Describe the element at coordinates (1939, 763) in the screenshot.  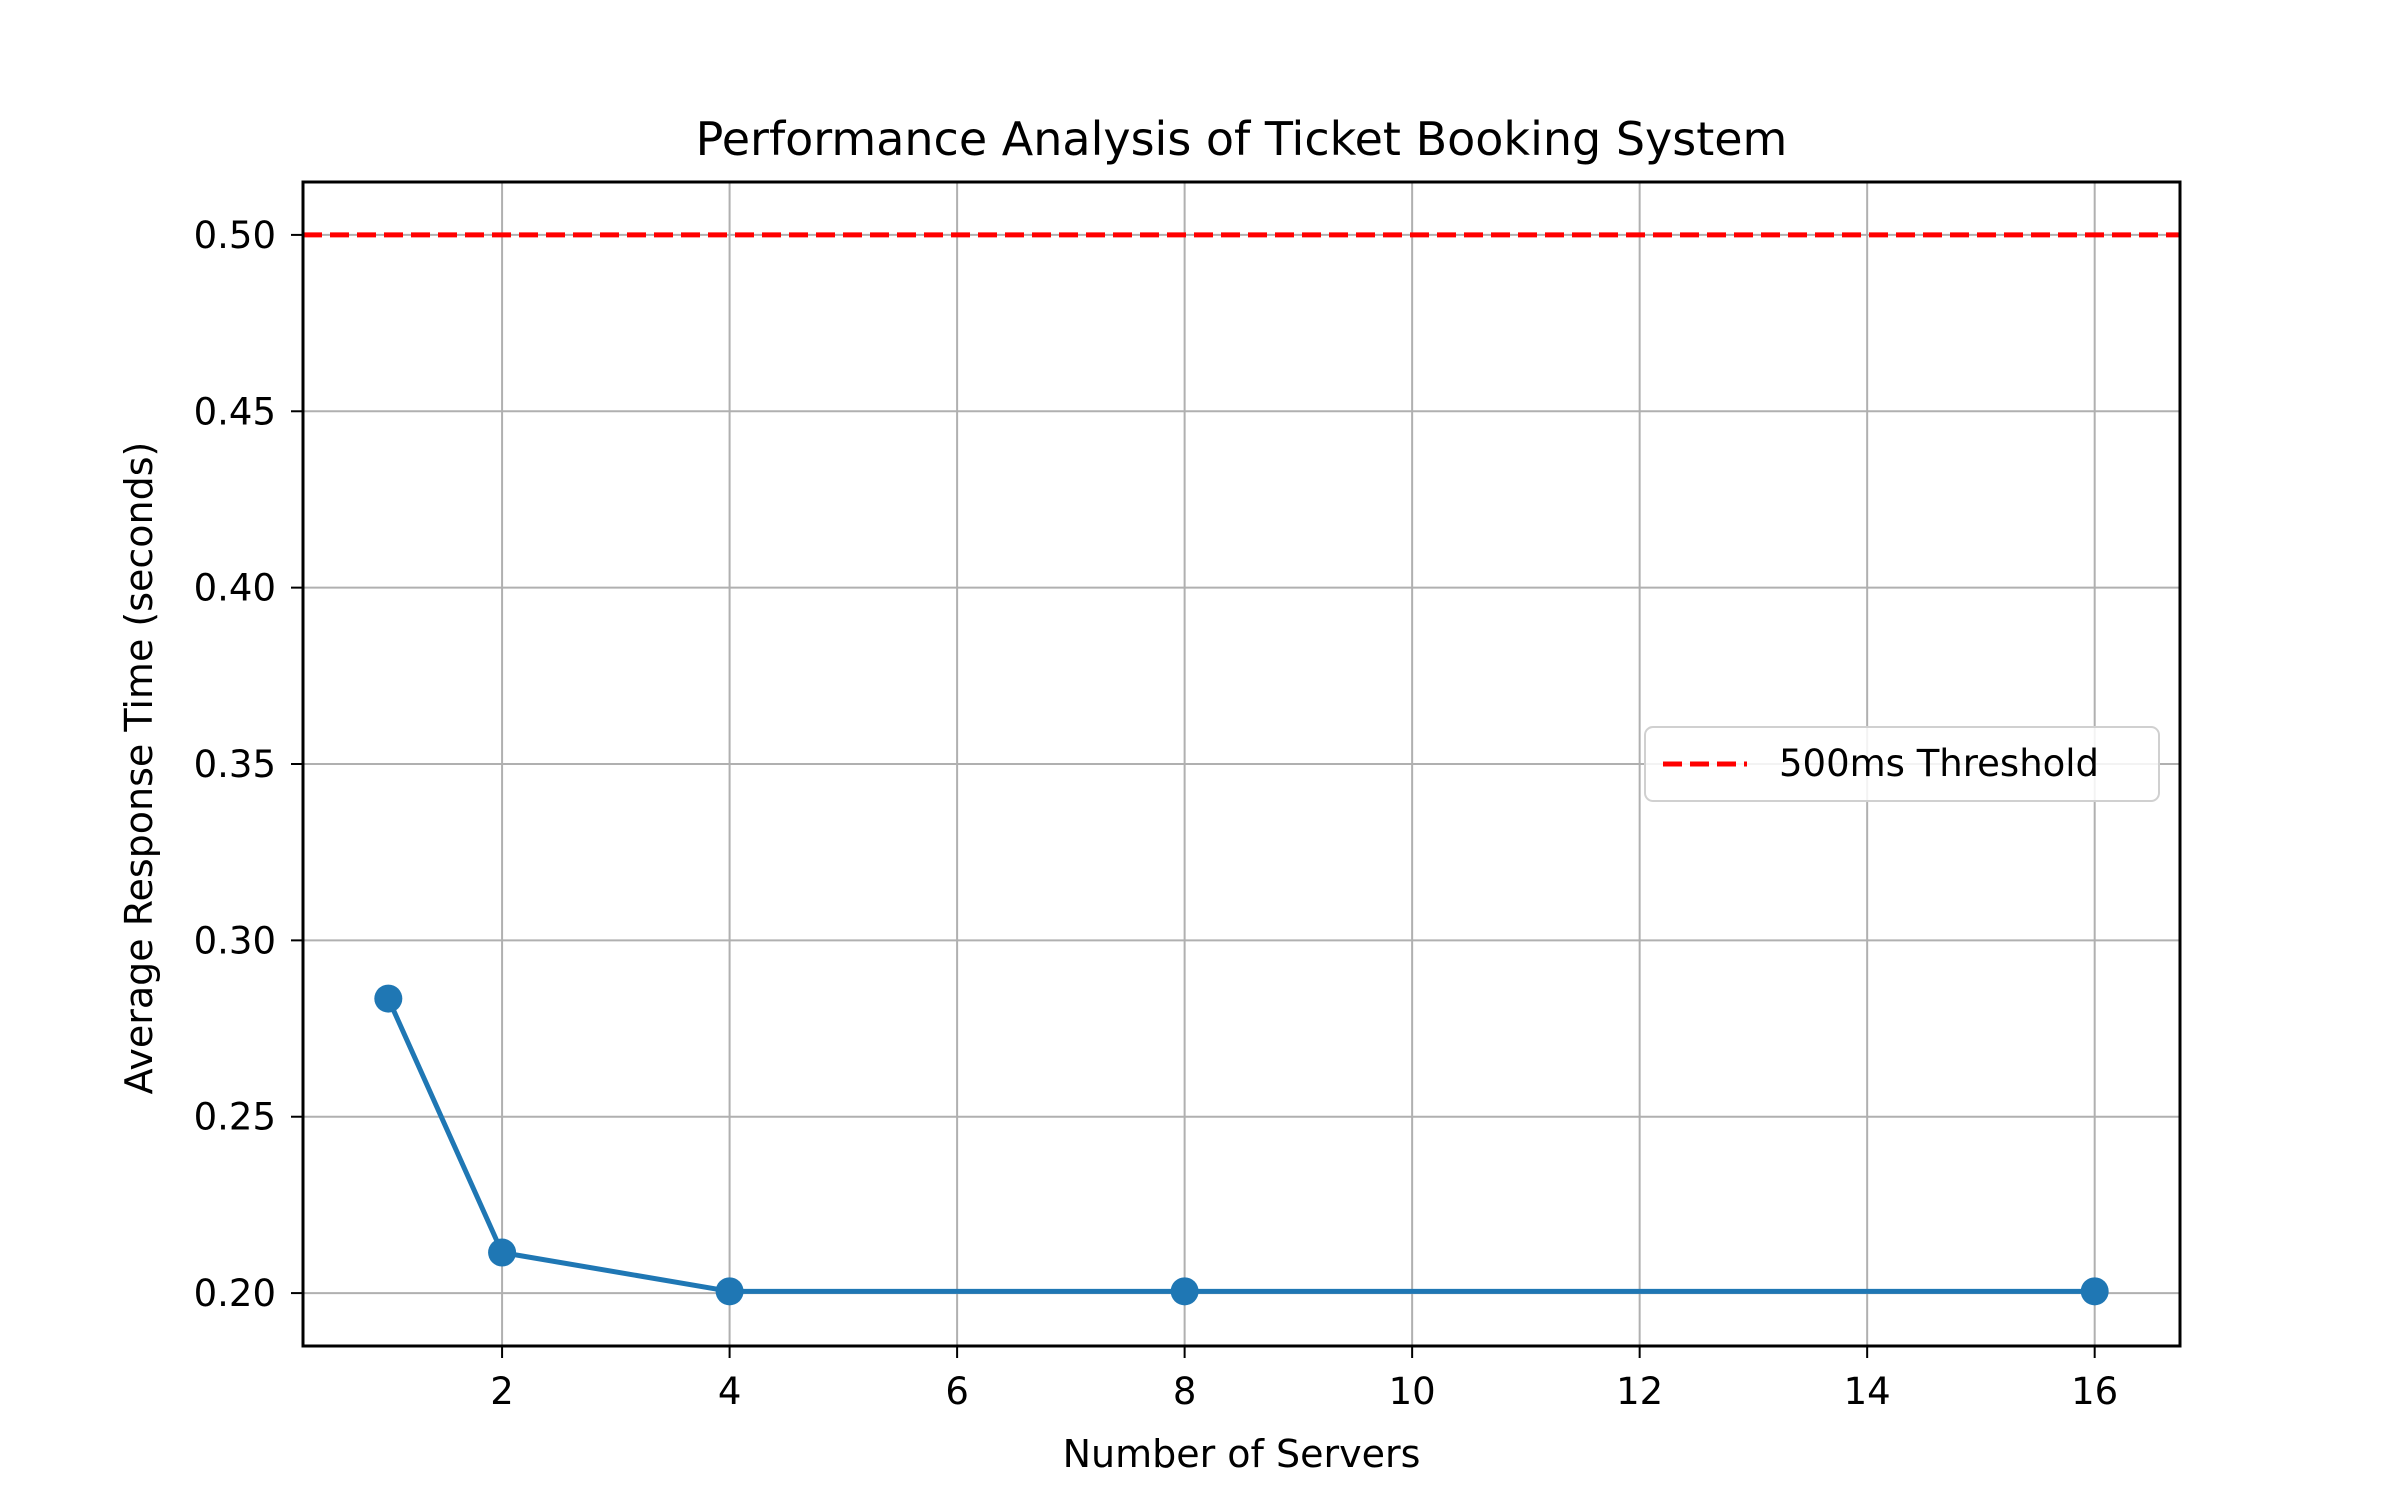
I see `legend-threshold-label: 500ms Threshold` at that location.